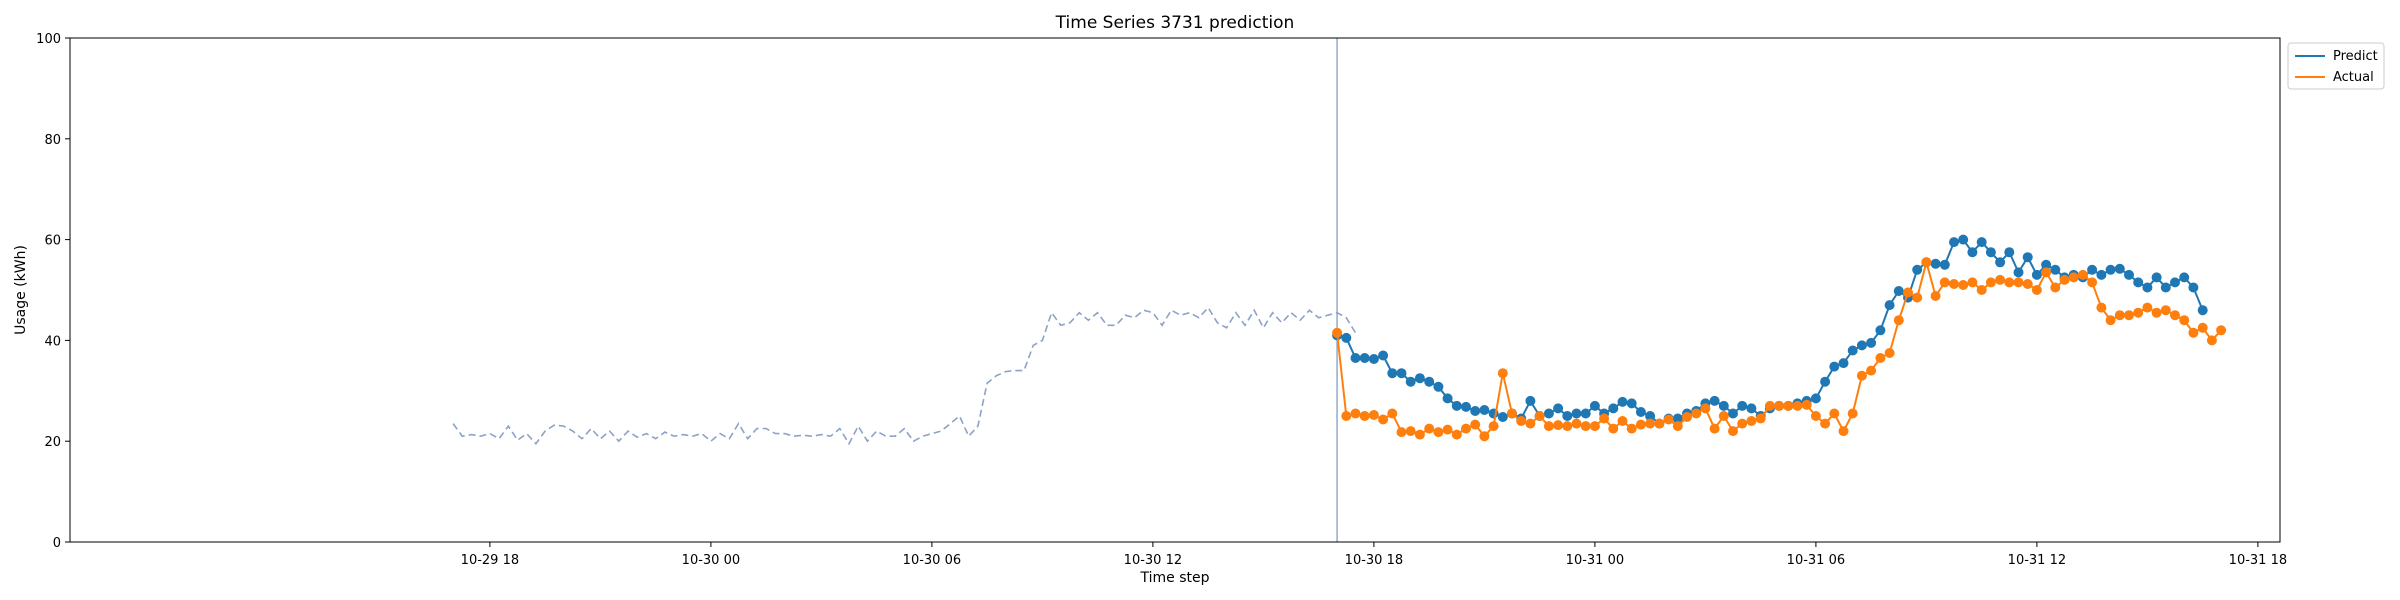  Describe the element at coordinates (1374, 560) in the screenshot. I see `x-tick-label-4: 10-30 18` at that location.